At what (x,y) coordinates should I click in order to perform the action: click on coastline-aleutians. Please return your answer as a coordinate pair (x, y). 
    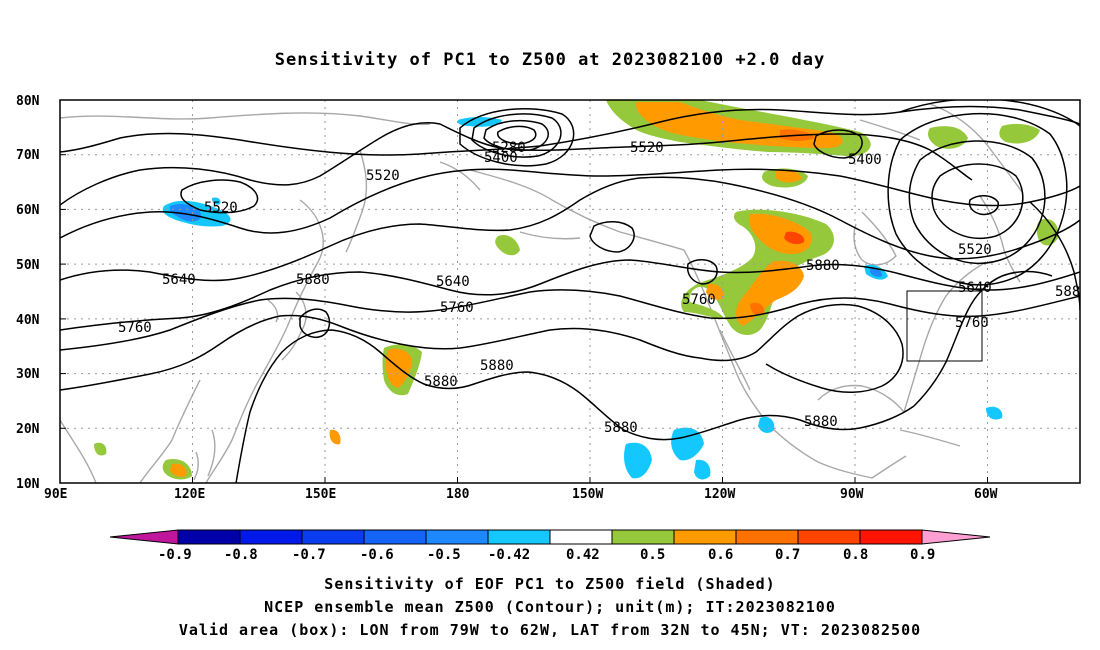
    Looking at the image, I should click on (550, 235).